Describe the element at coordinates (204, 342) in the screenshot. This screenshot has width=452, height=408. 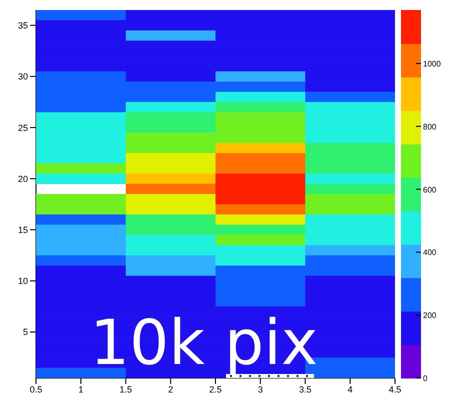
I see `annotation: 10k pix` at that location.